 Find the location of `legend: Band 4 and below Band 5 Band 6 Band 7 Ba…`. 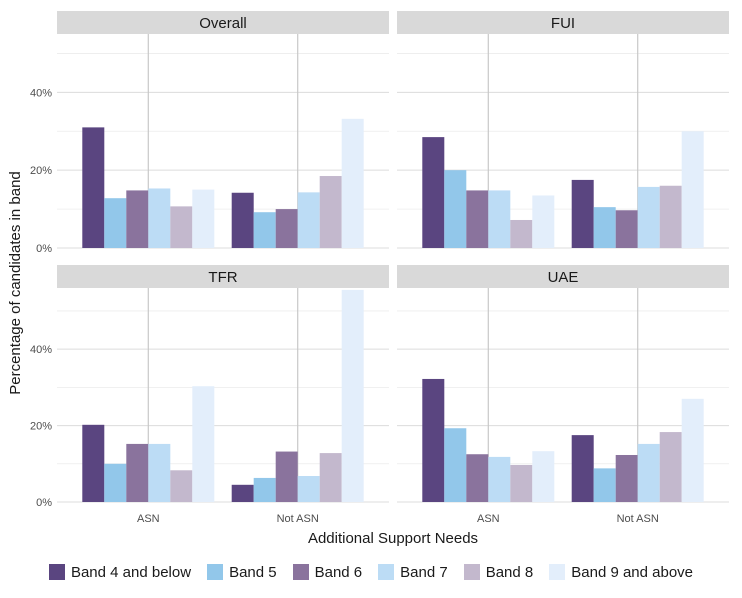

legend: Band 4 and below Band 5 Band 6 Band 7 Ba… is located at coordinates (371, 572).